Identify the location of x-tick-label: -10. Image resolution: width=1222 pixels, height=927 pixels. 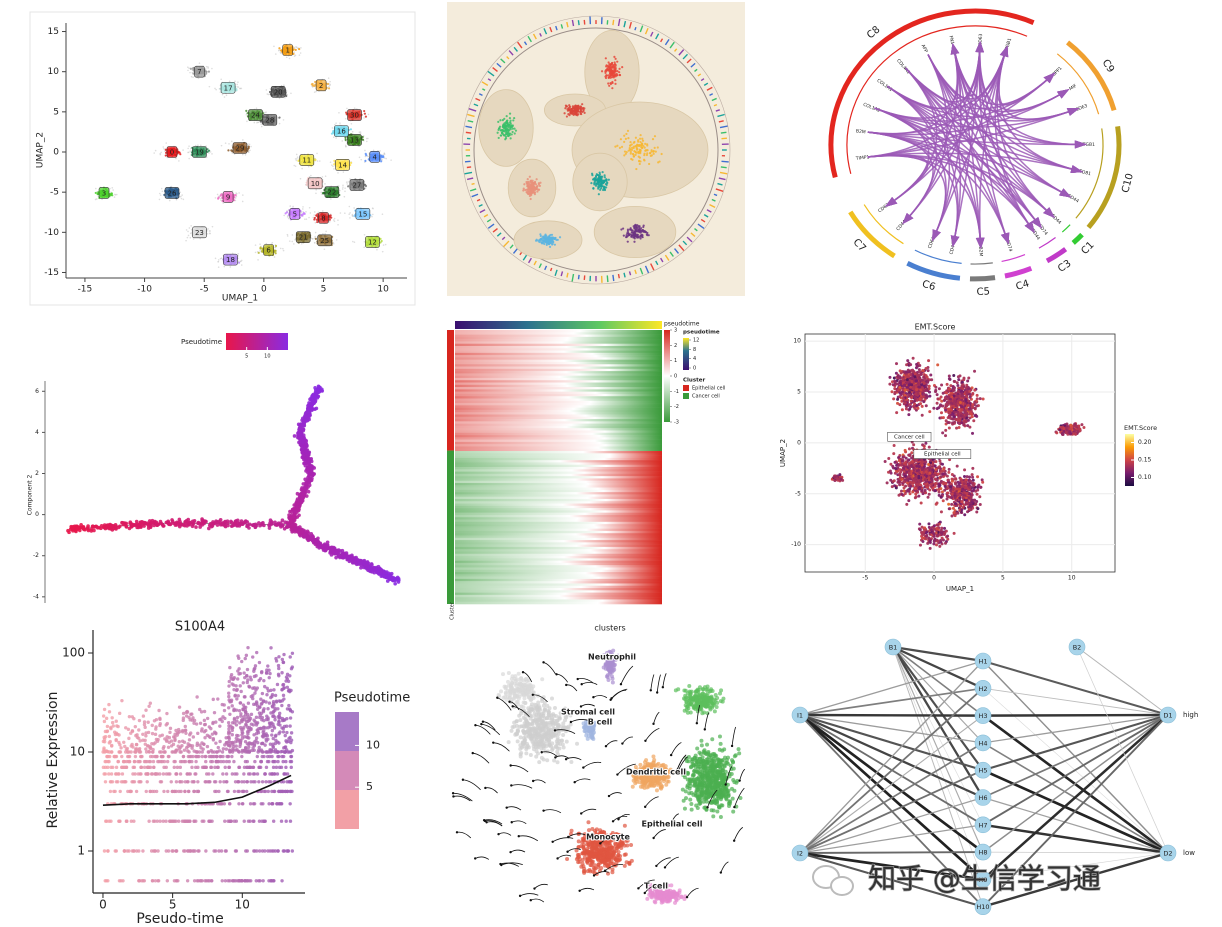
(144, 290).